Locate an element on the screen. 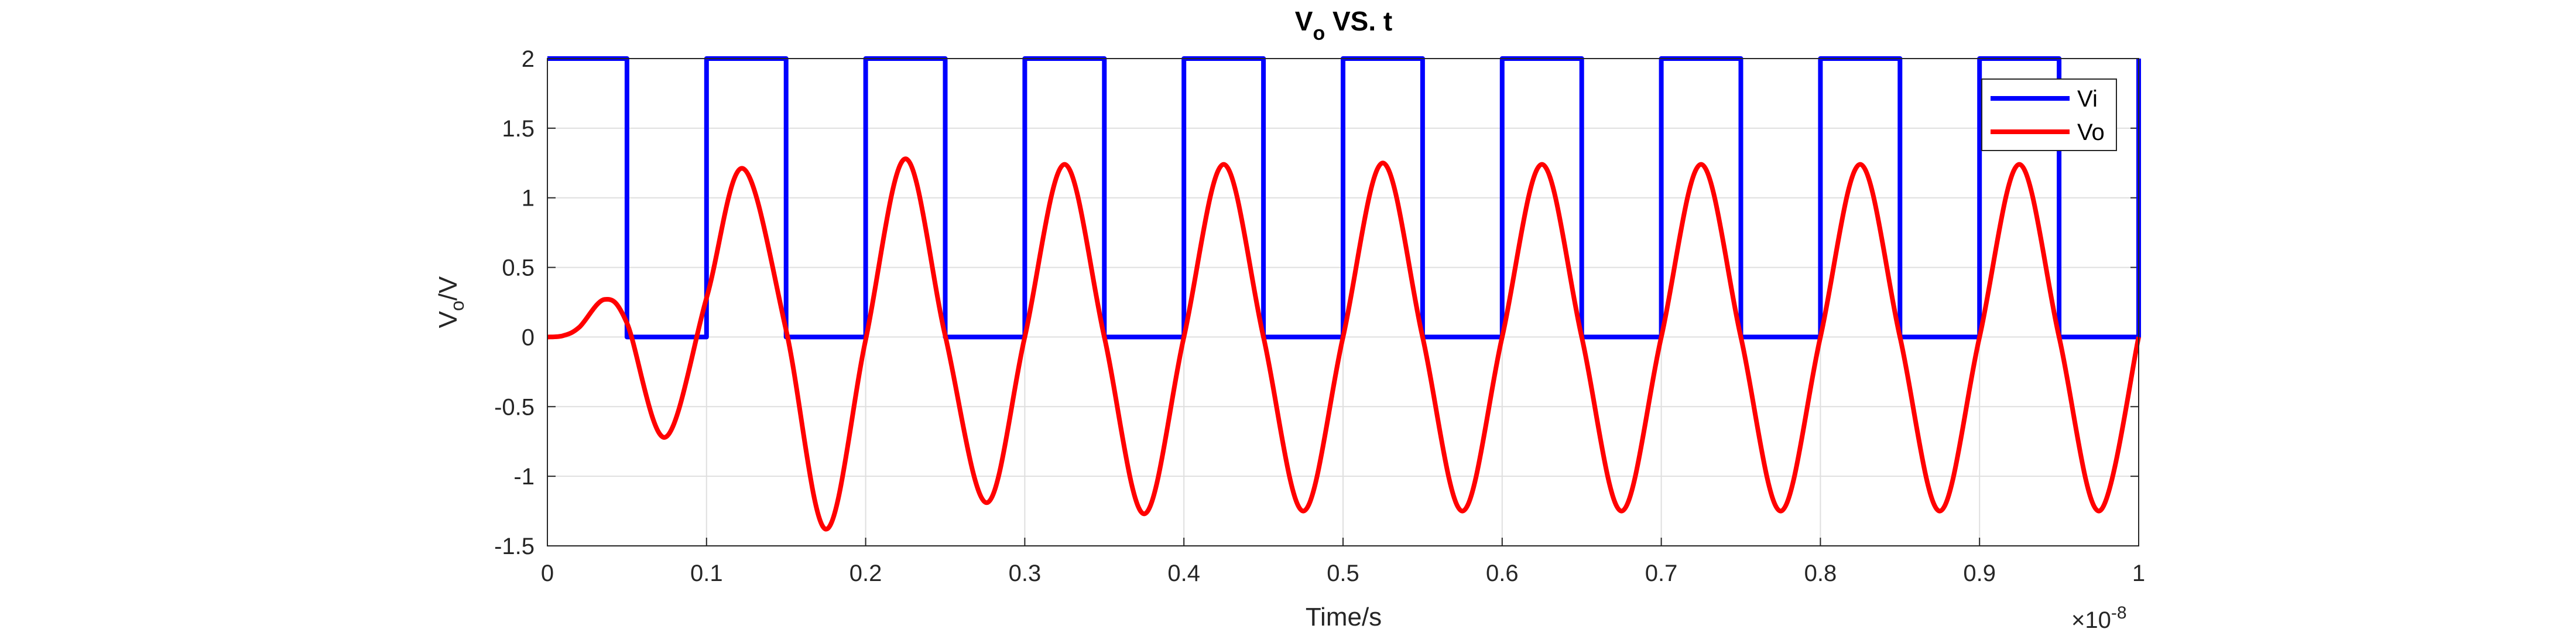 The width and height of the screenshot is (2576, 639). y-tick-labels: -1.5 -1 -0.5 0 0.5 1 1.5 2 is located at coordinates (514, 302).